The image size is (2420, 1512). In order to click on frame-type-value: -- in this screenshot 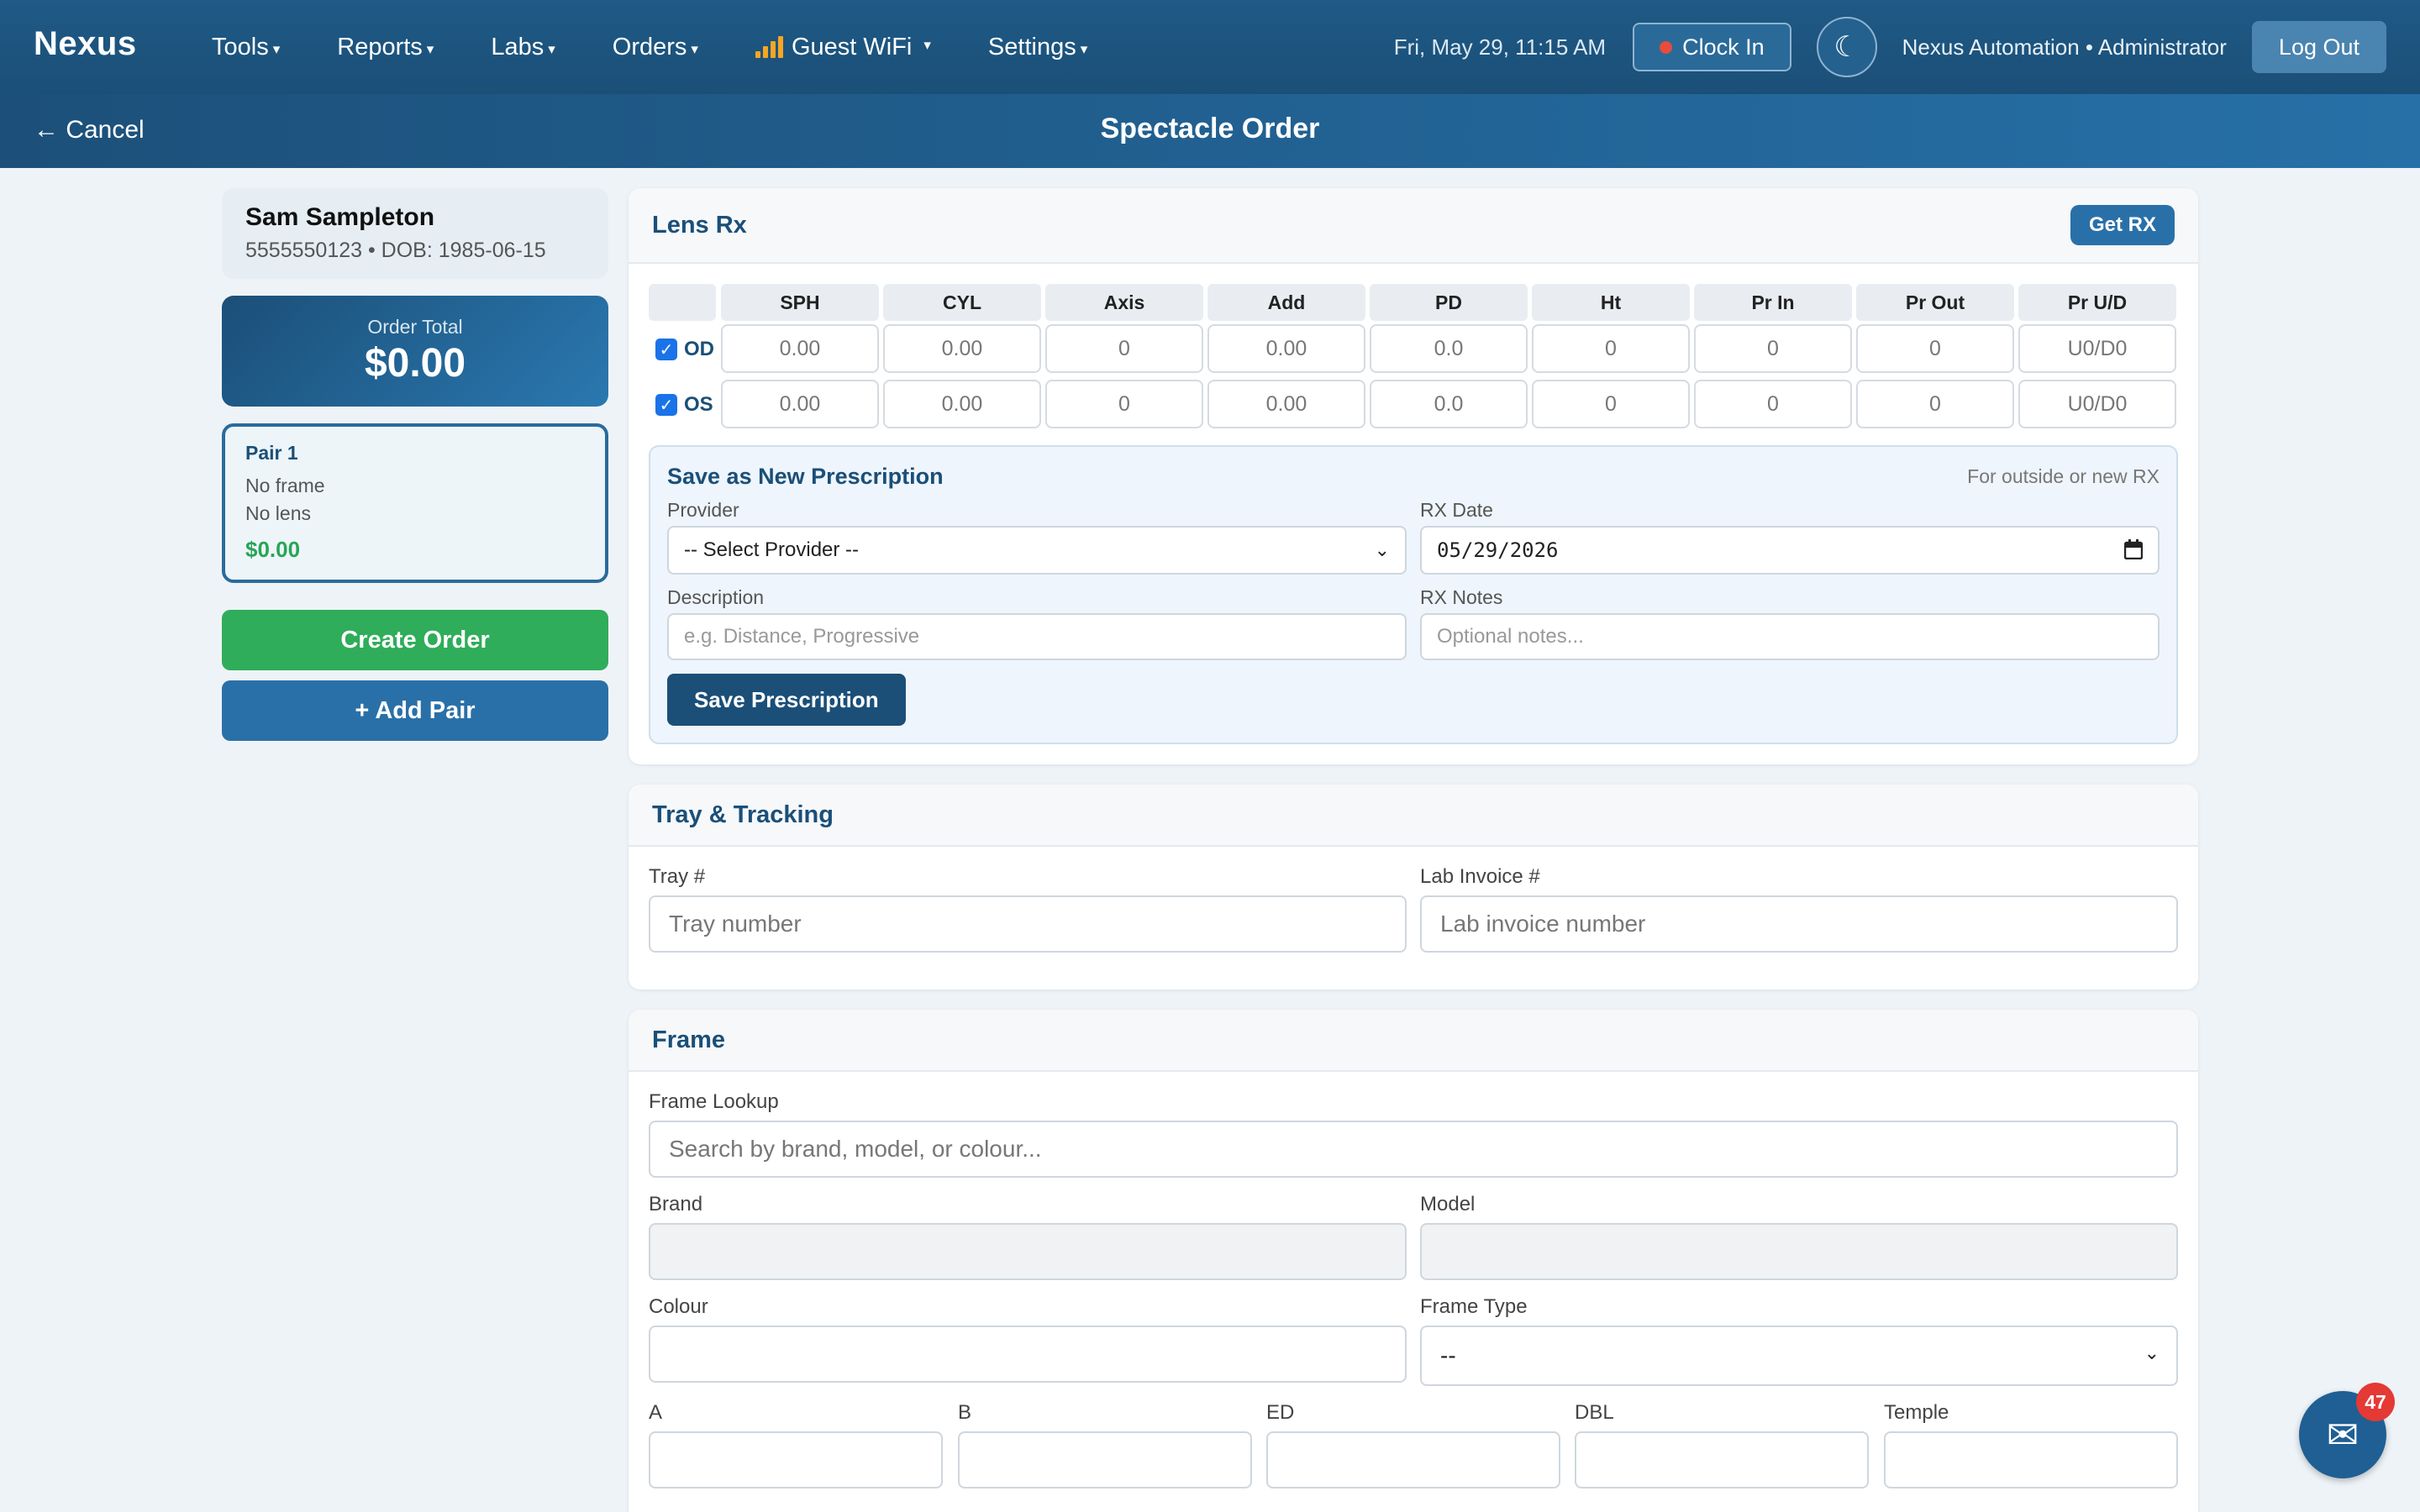, I will do `click(1448, 1355)`.